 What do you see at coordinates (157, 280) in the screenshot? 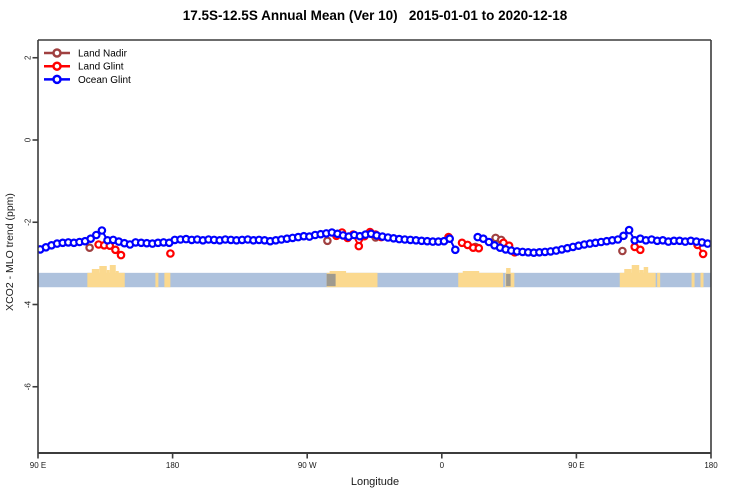
I see `land-patch-pacific-islands-1a` at bounding box center [157, 280].